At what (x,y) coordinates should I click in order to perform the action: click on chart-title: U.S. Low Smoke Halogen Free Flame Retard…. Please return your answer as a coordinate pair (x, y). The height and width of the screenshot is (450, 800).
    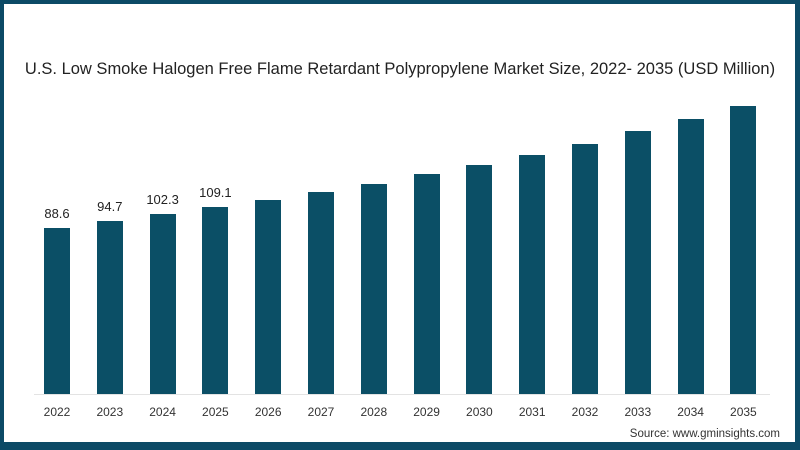
    Looking at the image, I should click on (400, 69).